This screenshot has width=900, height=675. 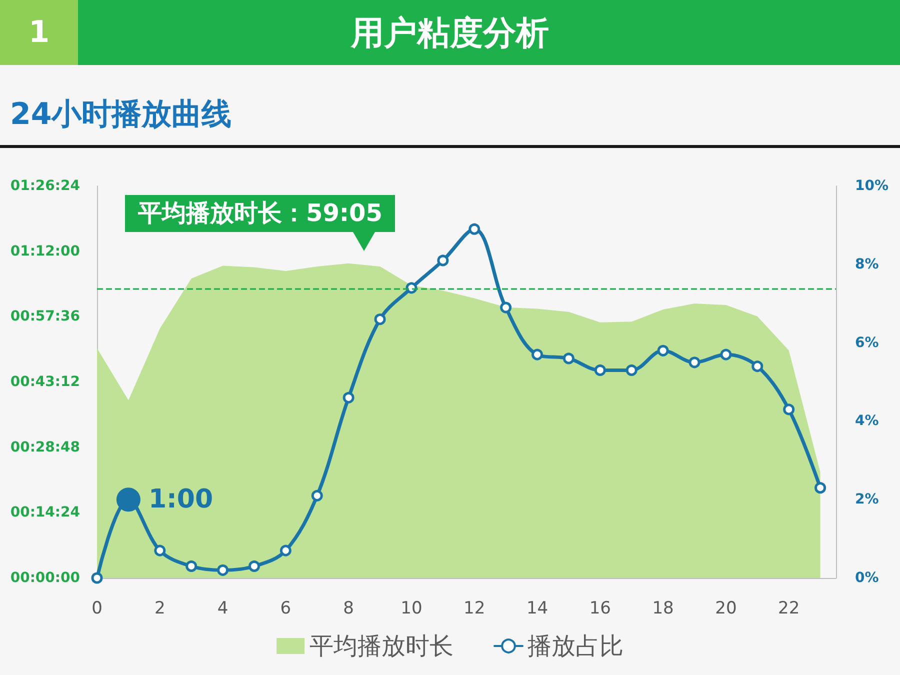 I want to click on y-tick-label: 00:28:48, so click(x=45, y=447).